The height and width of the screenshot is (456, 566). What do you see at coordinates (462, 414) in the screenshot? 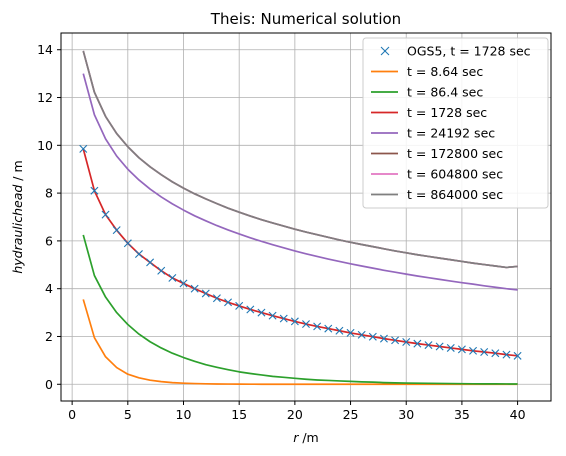
I see `x-tick-label: 35` at bounding box center [462, 414].